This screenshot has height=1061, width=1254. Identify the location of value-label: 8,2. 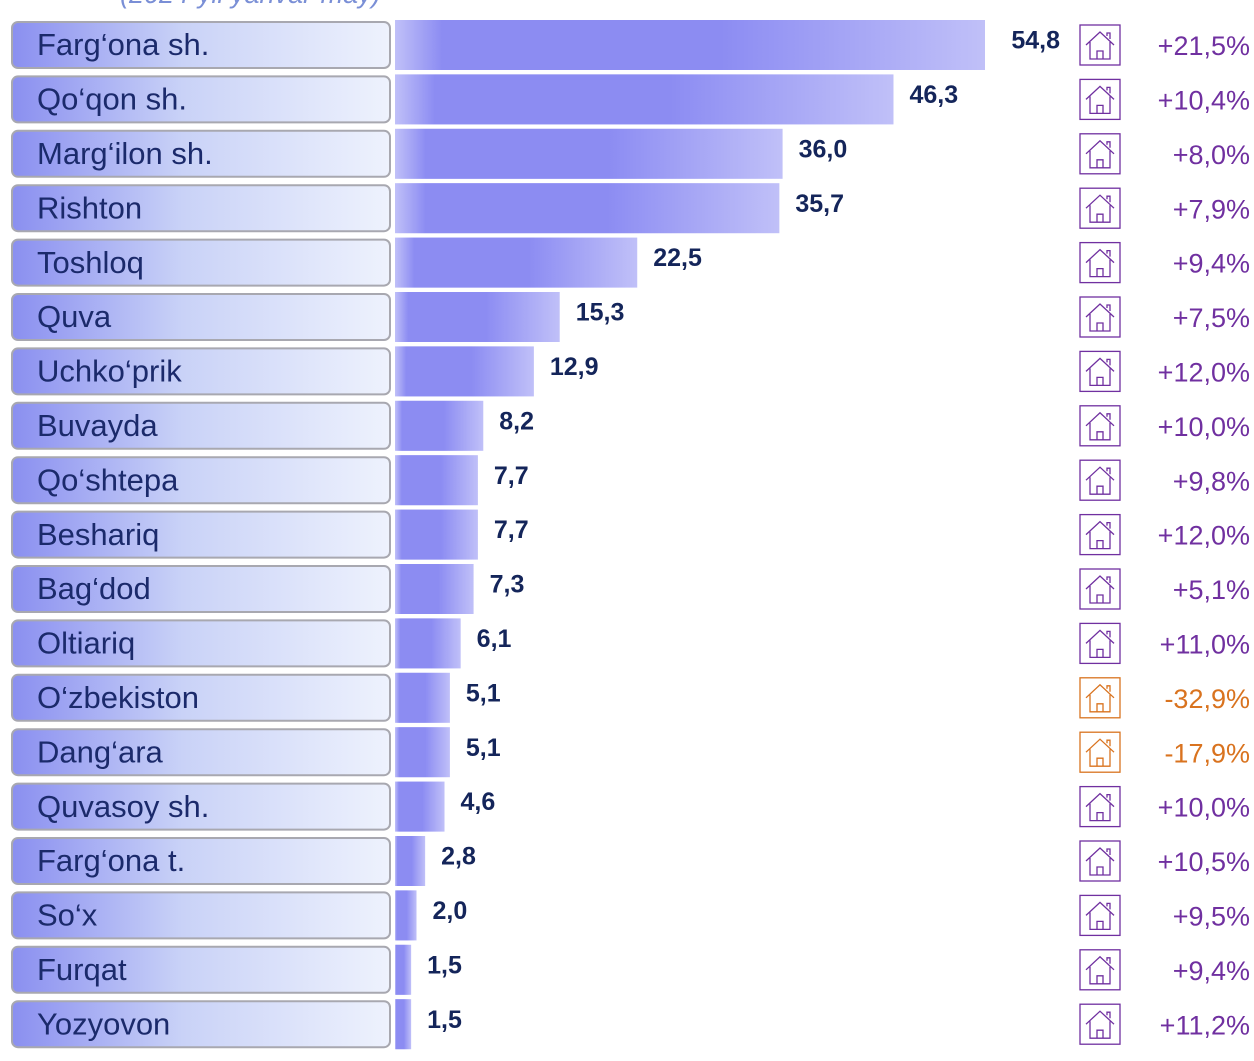
(516, 421).